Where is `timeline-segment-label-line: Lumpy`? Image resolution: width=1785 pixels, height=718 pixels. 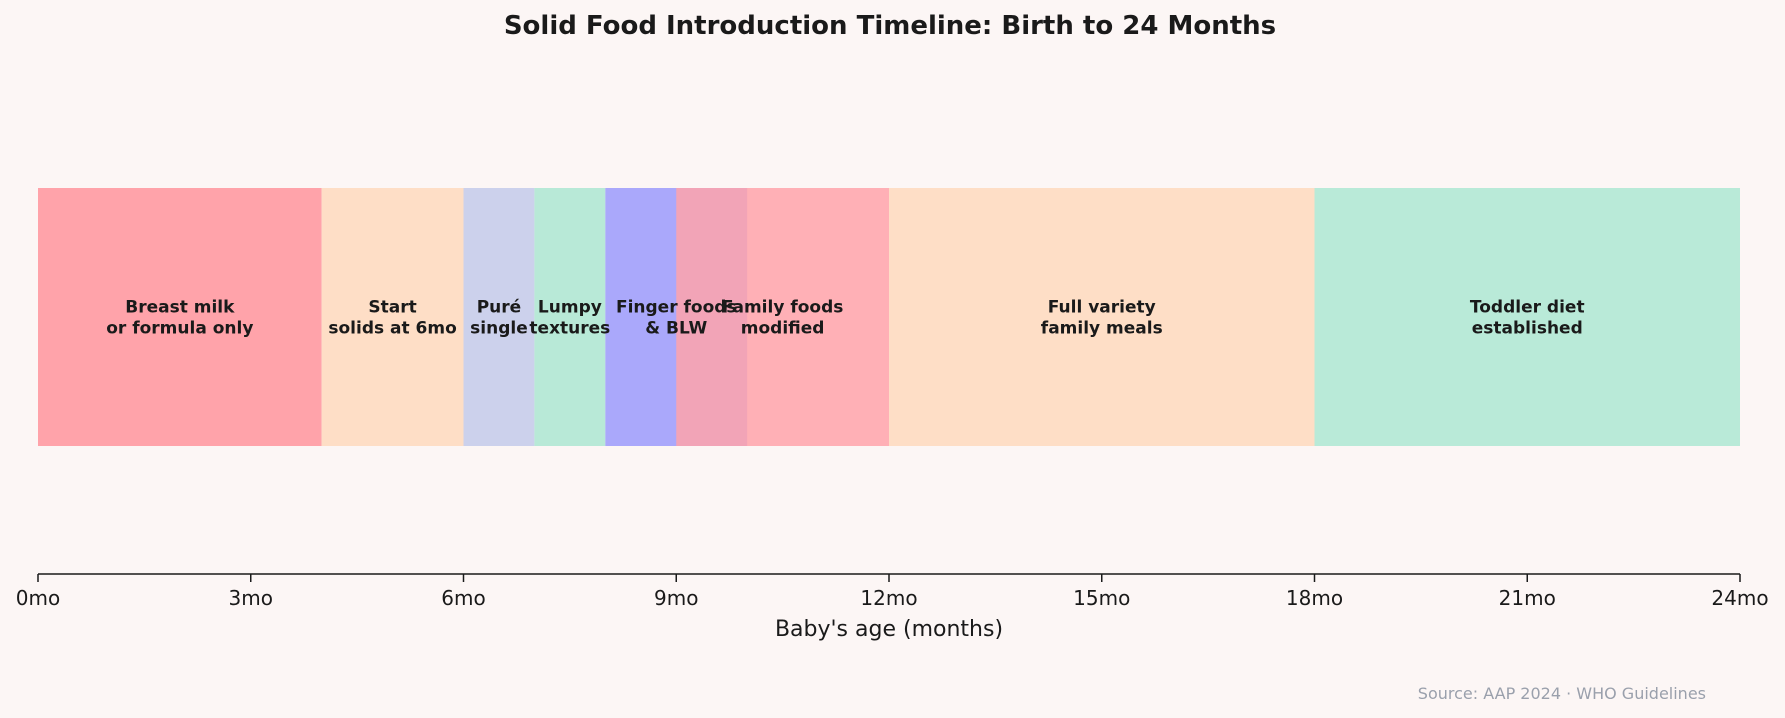
timeline-segment-label-line: Lumpy is located at coordinates (570, 308).